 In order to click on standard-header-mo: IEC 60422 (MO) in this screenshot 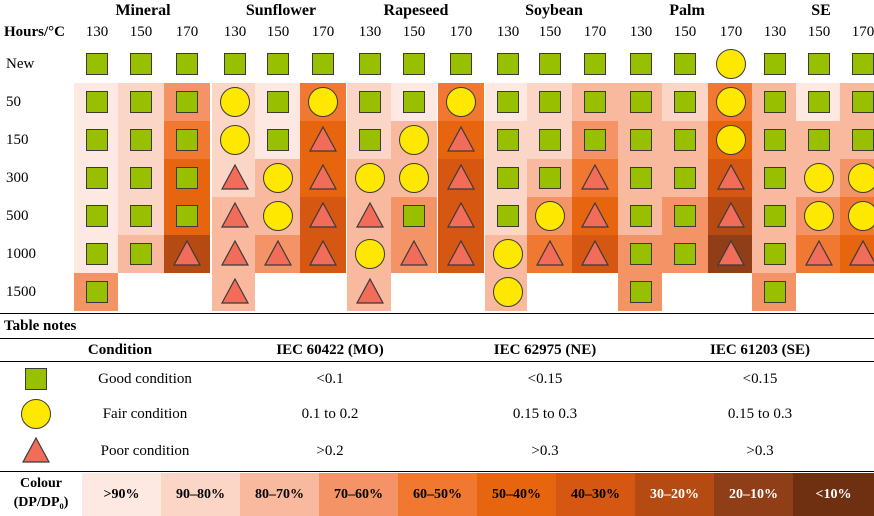, I will do `click(330, 350)`.